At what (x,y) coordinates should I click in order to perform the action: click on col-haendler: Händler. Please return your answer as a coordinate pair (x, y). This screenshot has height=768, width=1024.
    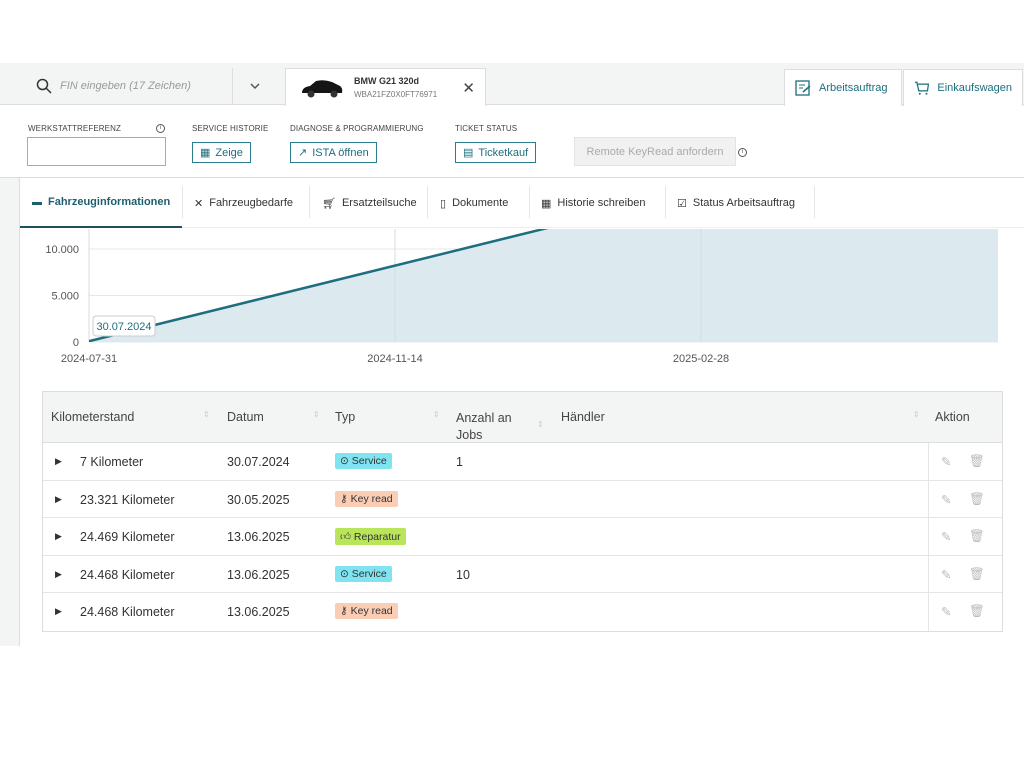
    Looking at the image, I should click on (583, 417).